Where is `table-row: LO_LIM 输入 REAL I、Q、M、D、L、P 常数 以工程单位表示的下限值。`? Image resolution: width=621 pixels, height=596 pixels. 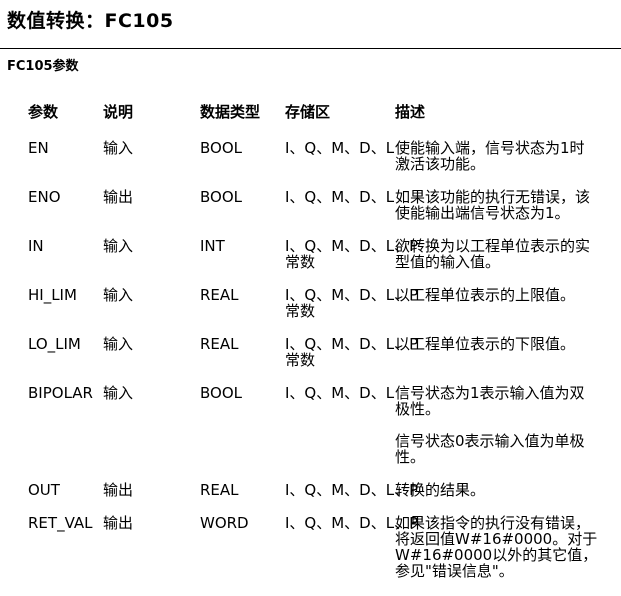 table-row: LO_LIM 输入 REAL I、Q、M、D、L、P 常数 以工程单位表示的下限值。 is located at coordinates (318, 352).